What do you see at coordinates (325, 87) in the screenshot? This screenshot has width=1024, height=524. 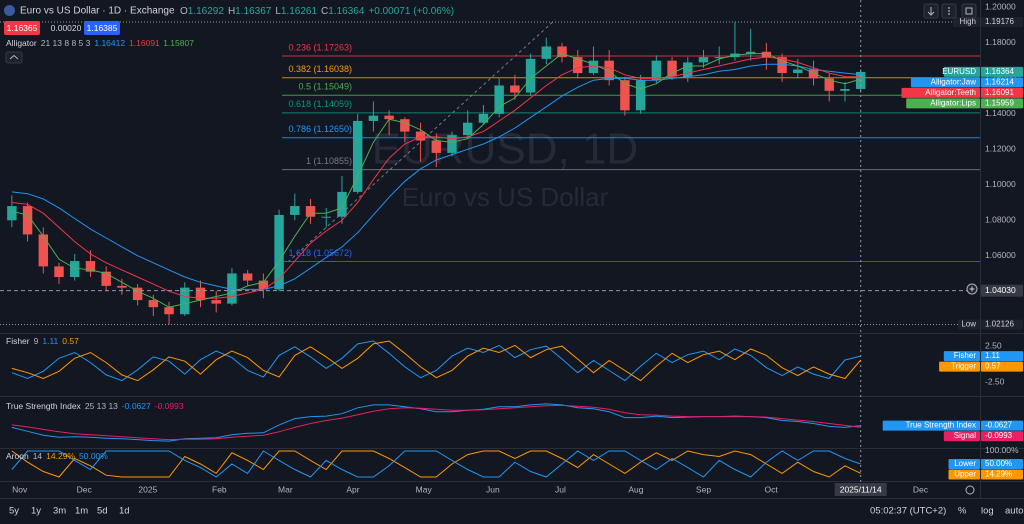 I see `fib-label: 0.5 (1.15049)` at bounding box center [325, 87].